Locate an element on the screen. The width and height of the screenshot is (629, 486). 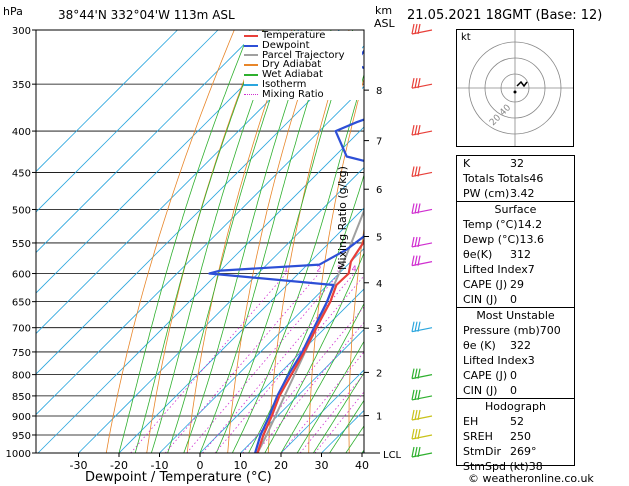
legend-label: Dewpoint is located at coordinates (286, 45).